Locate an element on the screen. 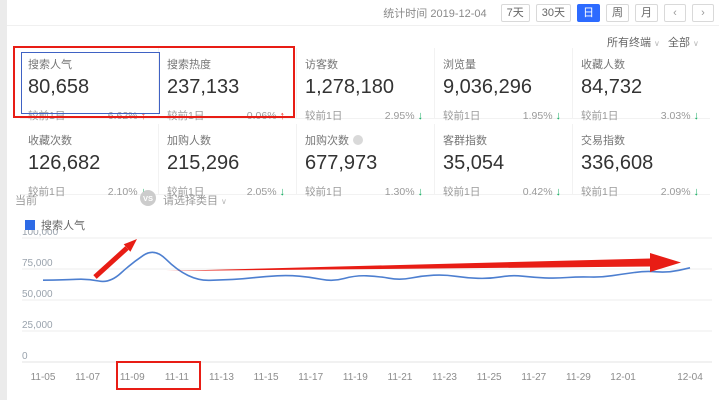 Image resolution: width=719 pixels, height=400 pixels. metric-label: 交易指数 is located at coordinates (603, 141).